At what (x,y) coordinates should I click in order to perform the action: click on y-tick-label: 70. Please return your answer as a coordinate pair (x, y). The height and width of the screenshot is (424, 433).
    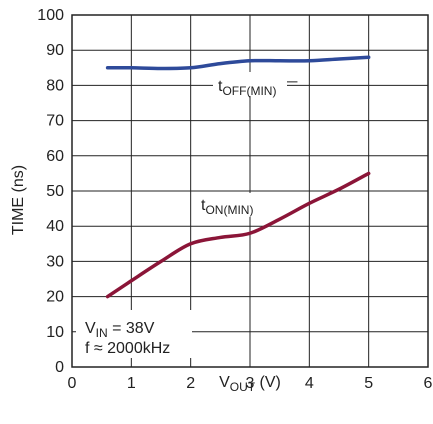
    Looking at the image, I should click on (55, 121).